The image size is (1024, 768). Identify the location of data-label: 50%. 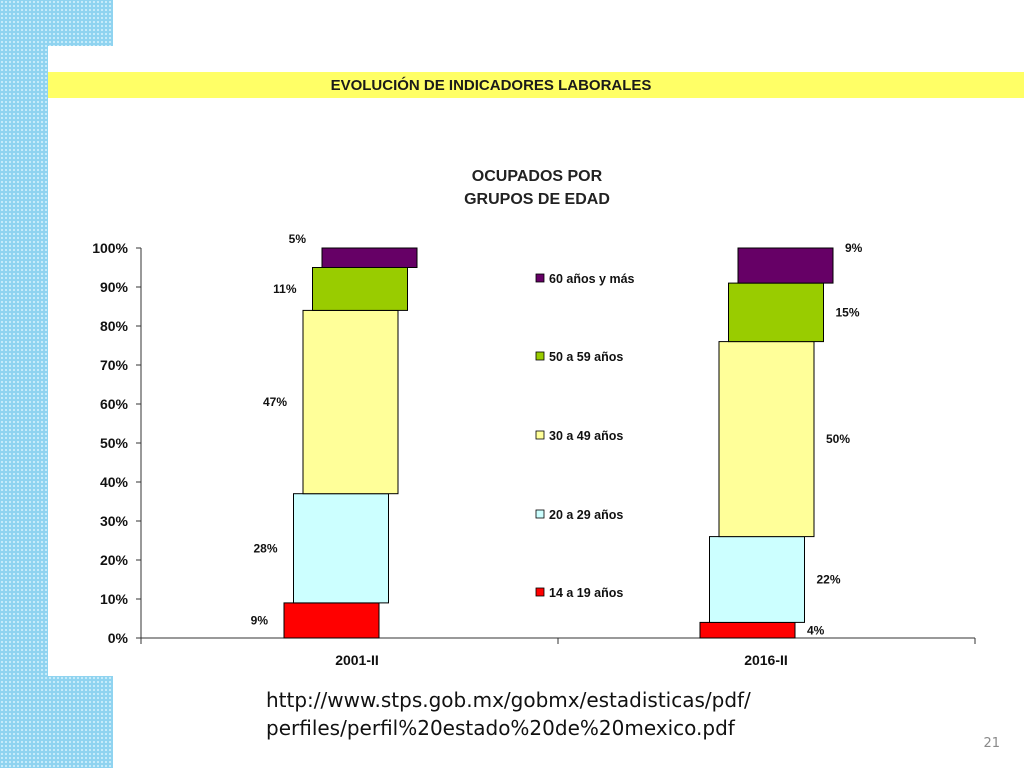
(838, 439).